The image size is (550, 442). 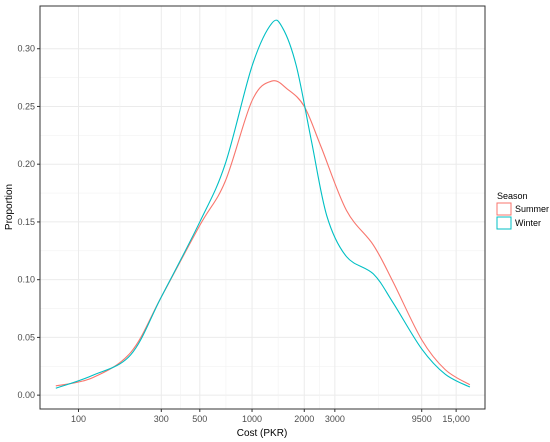 I want to click on legend: Season Summer Winter, so click(x=522, y=210).